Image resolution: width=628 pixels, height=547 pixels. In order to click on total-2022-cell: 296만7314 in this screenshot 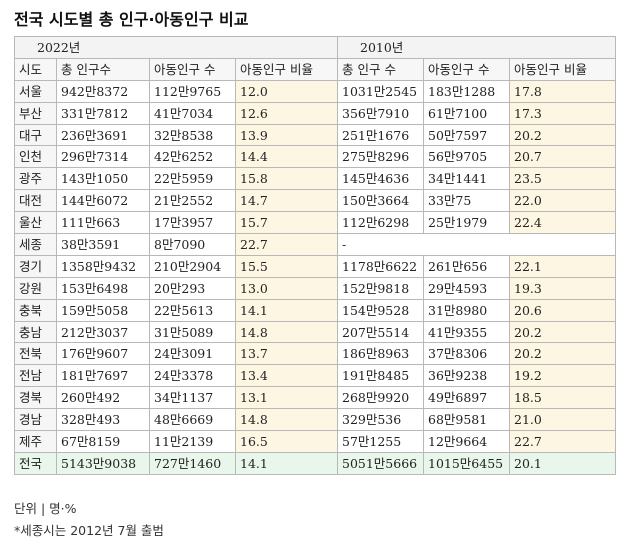, I will do `click(103, 157)`.